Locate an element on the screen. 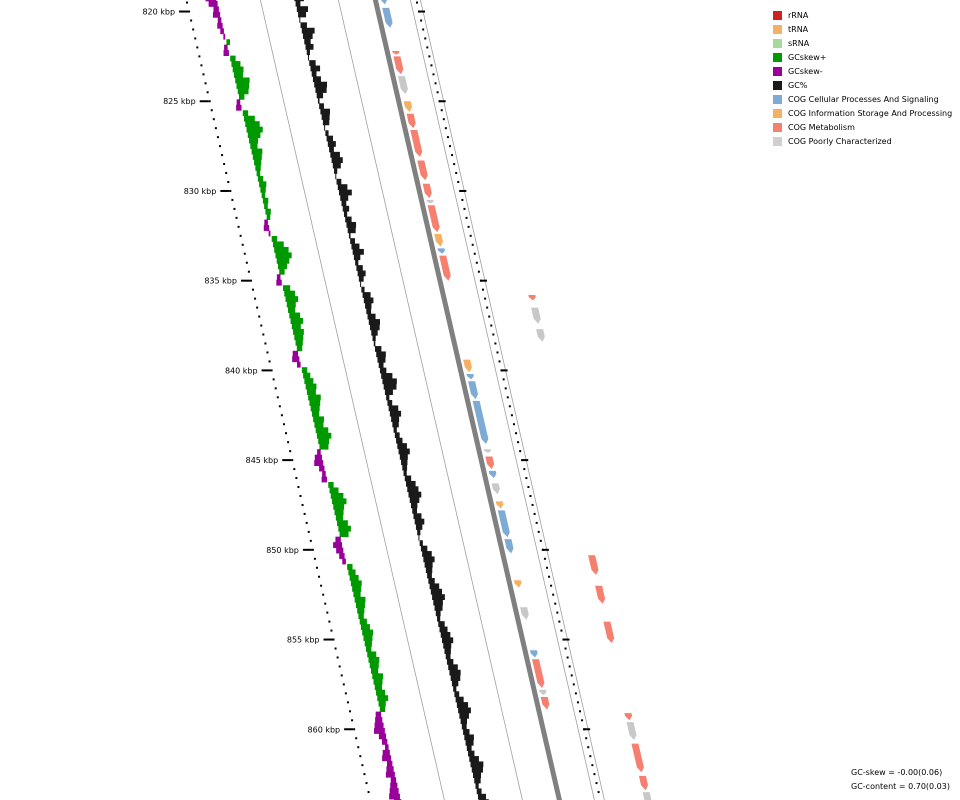  tick-label: 860 kbp is located at coordinates (324, 729).